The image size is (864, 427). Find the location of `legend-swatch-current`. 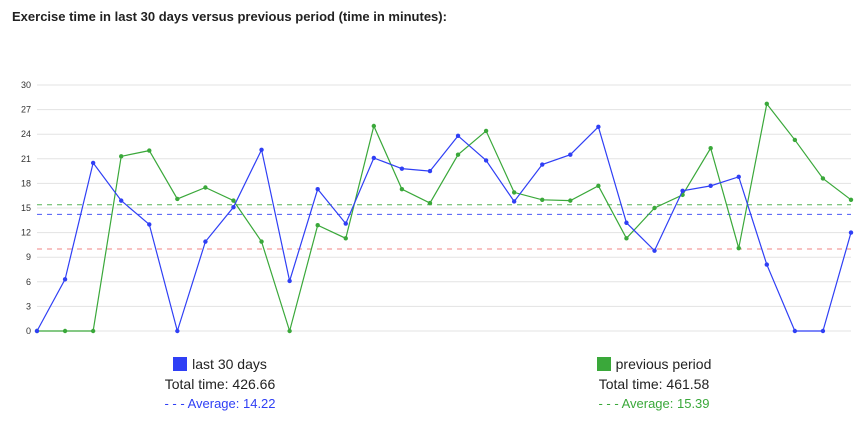

legend-swatch-current is located at coordinates (180, 364).